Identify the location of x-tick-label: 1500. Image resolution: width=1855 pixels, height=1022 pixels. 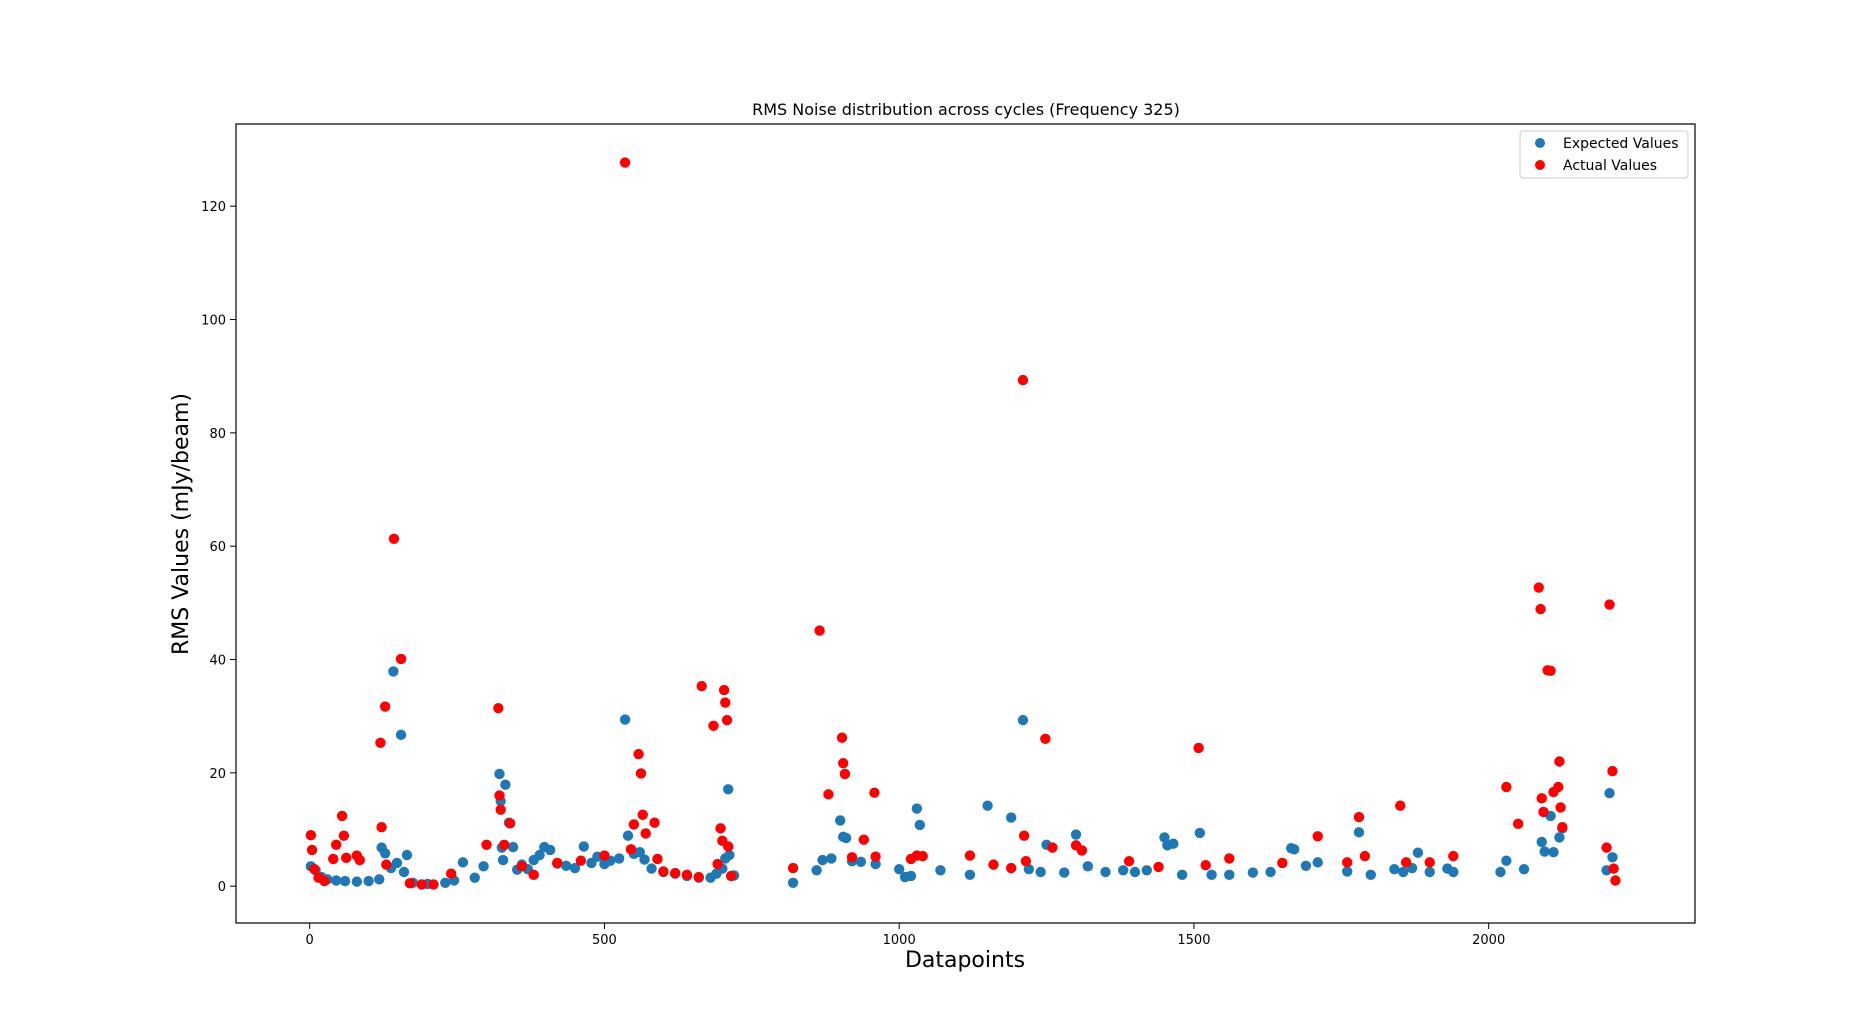
(1193, 940).